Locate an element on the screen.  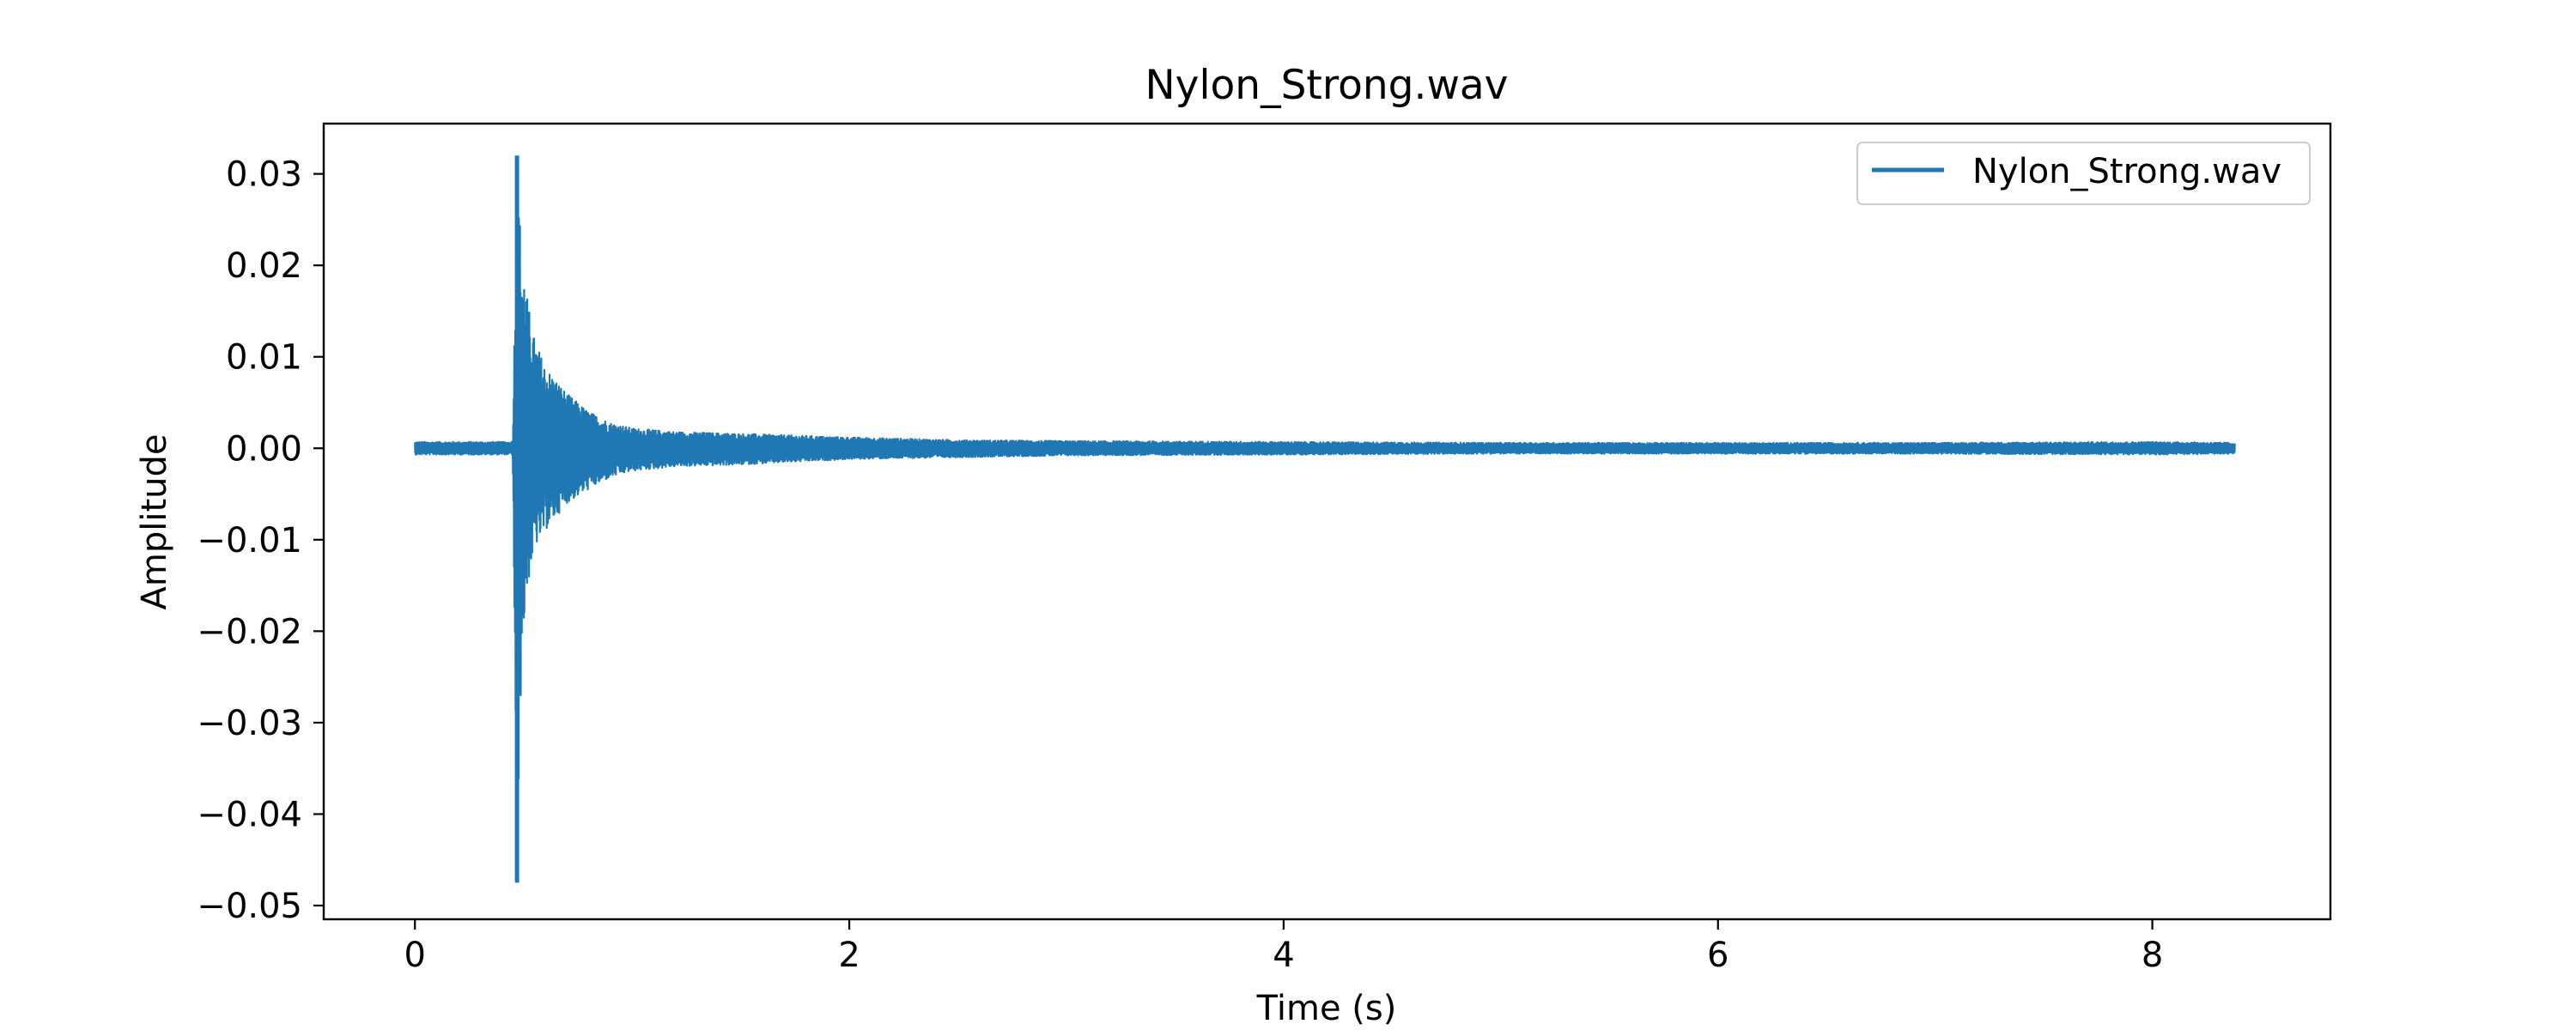
legend: Nylon_Strong.wav is located at coordinates (2083, 173).